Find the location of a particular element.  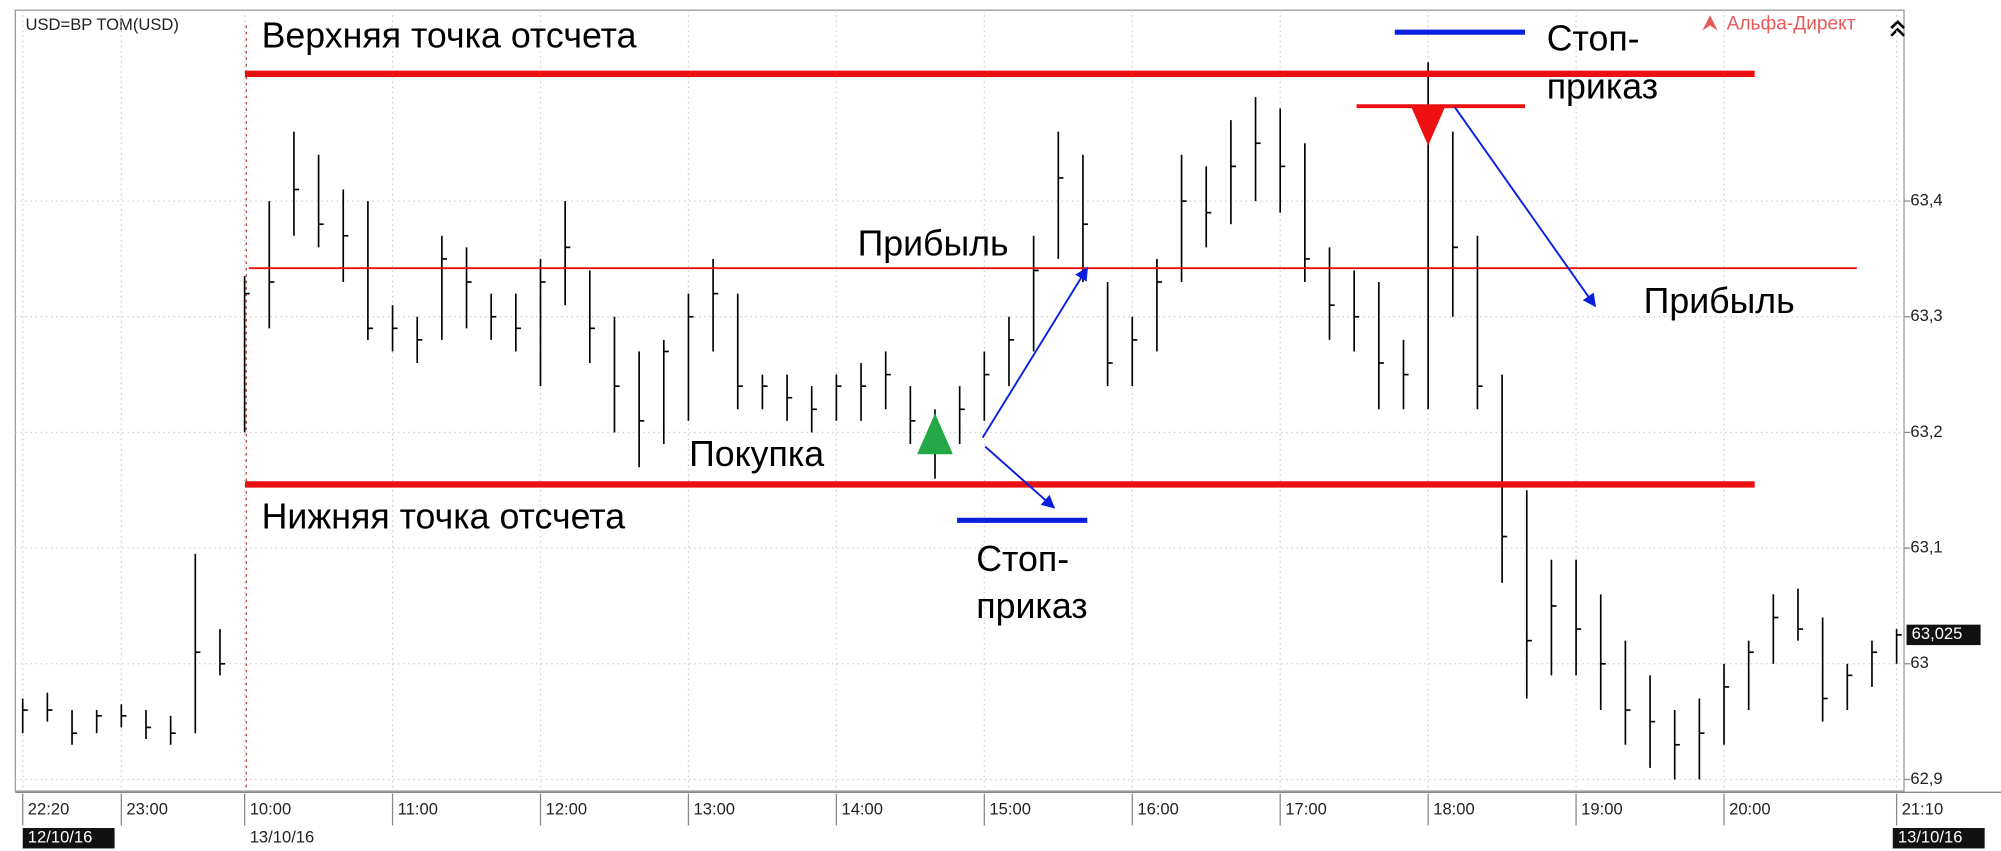

source-label: USD=BP TOM(USD) is located at coordinates (102, 24).